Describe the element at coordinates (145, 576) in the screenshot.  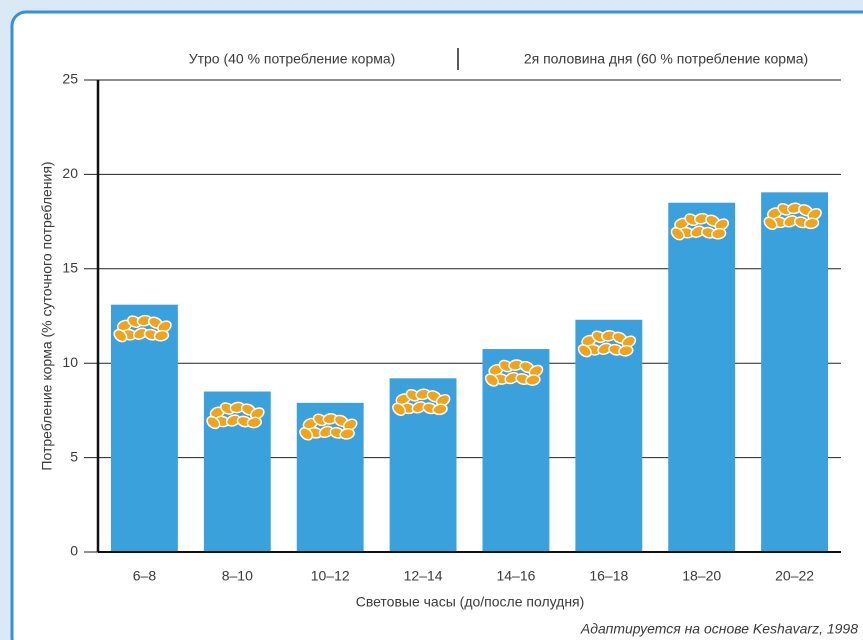
I see `x-tick-label: 6–8` at that location.